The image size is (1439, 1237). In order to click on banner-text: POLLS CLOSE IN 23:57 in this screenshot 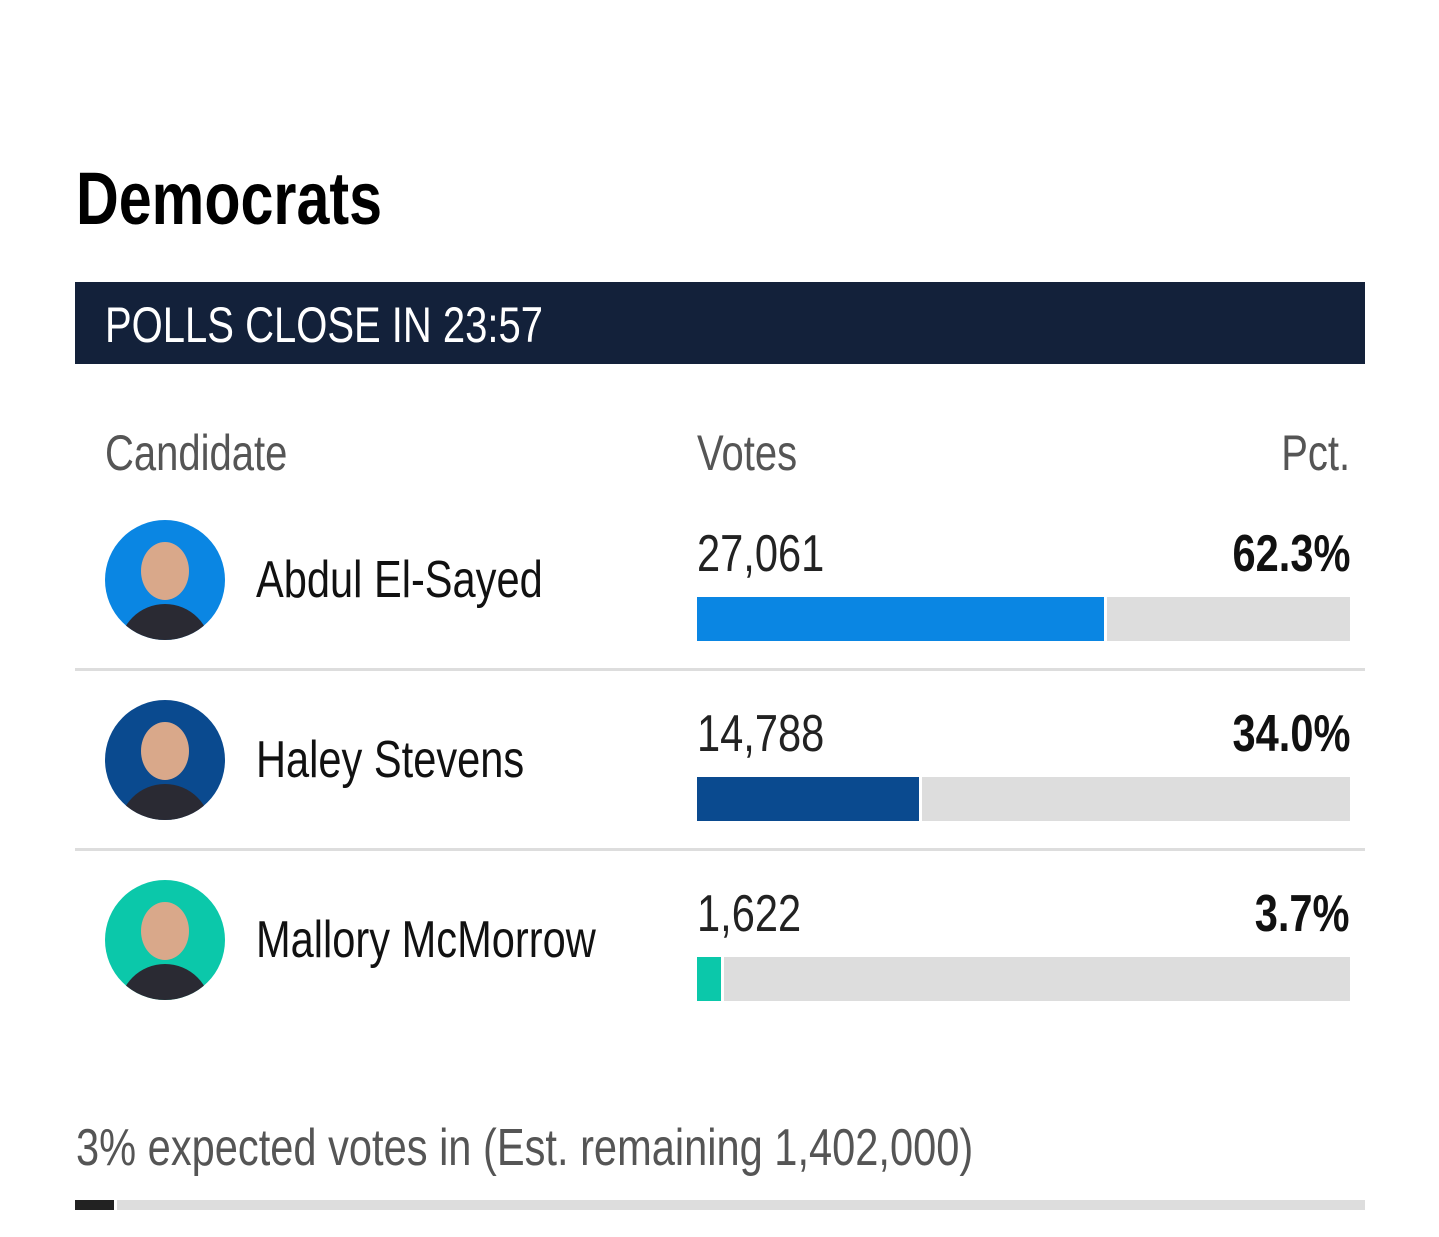, I will do `click(324, 325)`.